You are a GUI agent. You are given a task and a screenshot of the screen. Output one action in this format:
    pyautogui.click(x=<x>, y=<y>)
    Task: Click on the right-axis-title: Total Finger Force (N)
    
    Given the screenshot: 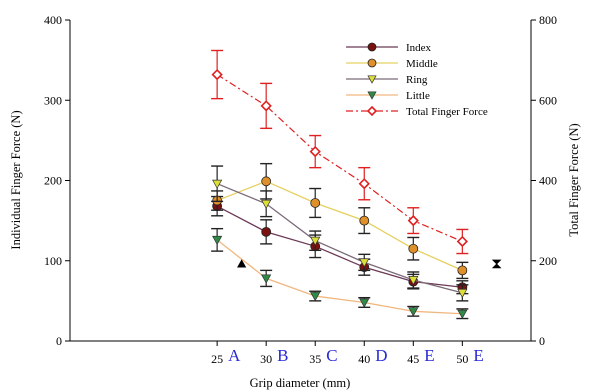 What is the action you would take?
    pyautogui.click(x=574, y=179)
    